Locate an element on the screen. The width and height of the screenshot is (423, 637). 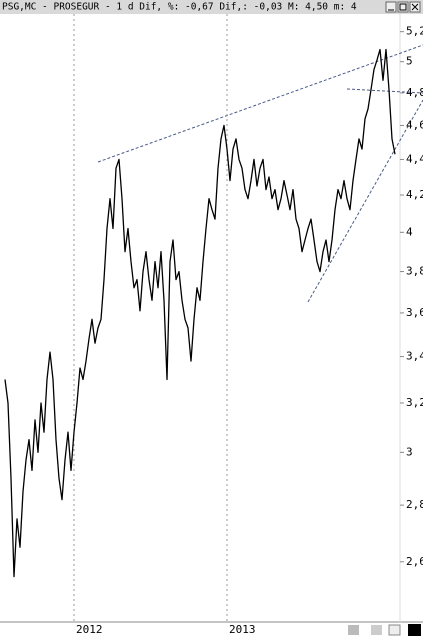
y-tick-label: 3,4 is located at coordinates (414, 356).